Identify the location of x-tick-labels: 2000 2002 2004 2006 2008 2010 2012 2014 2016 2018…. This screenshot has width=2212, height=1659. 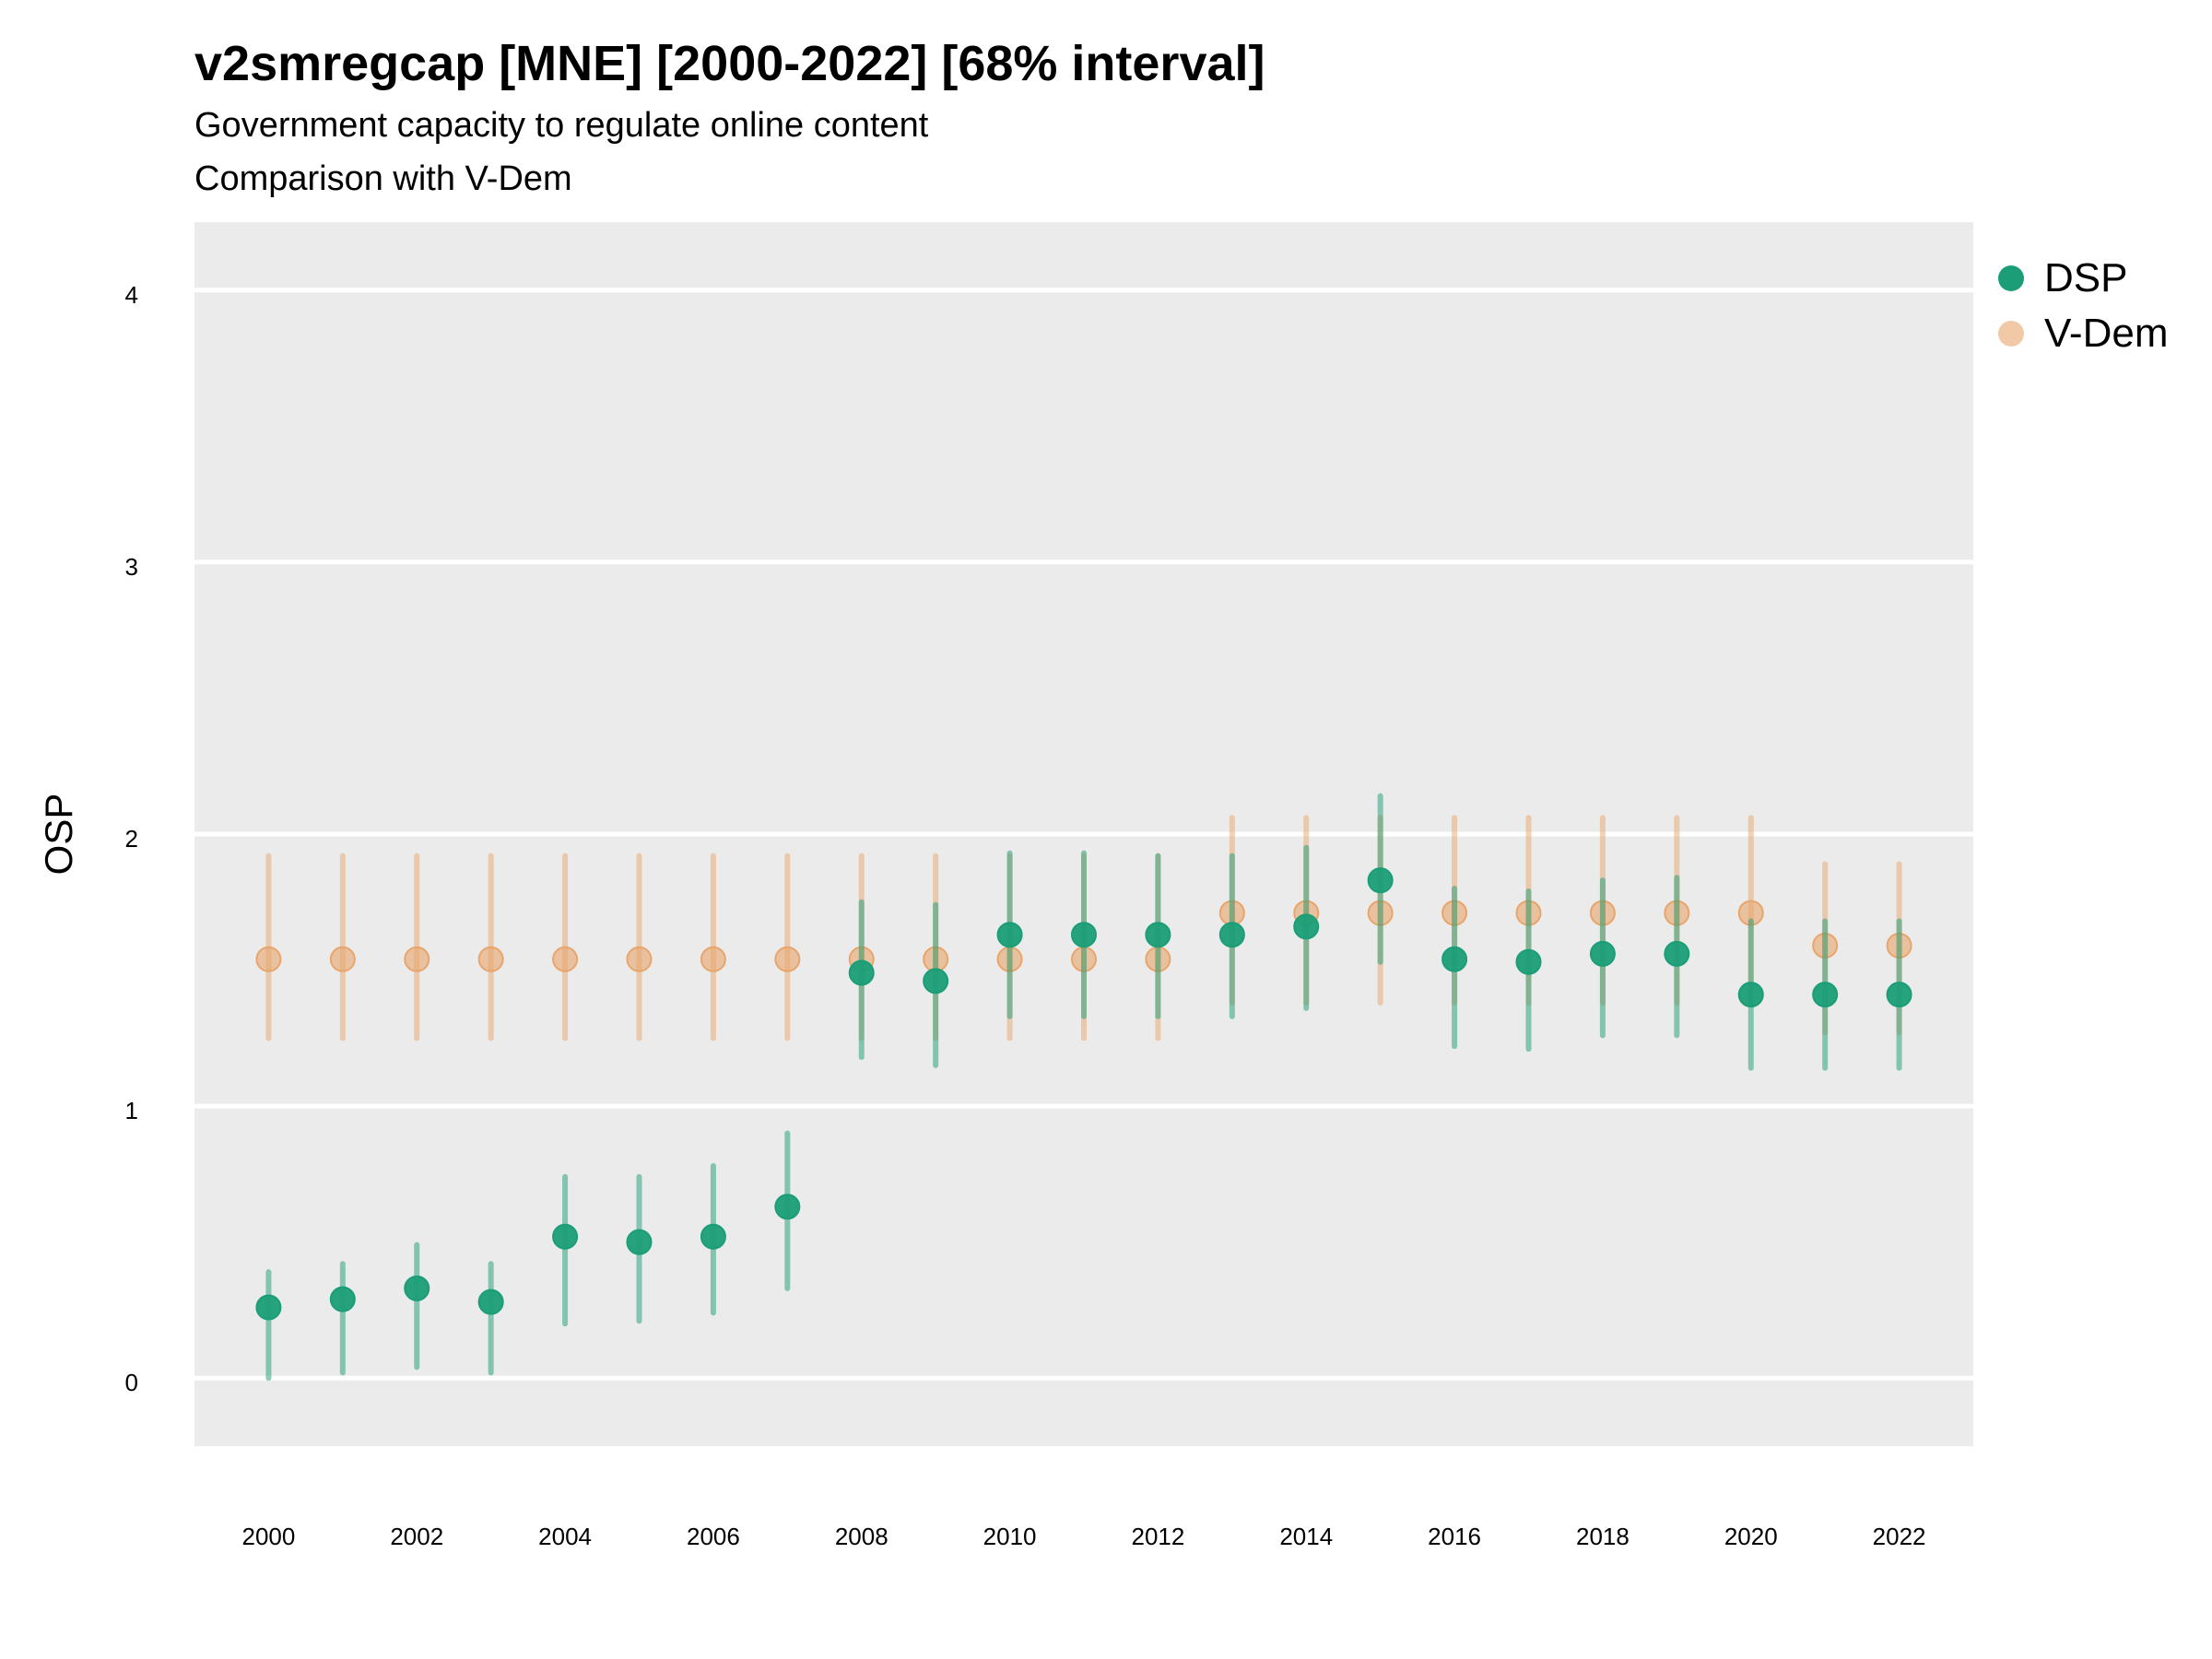
(1083, 1536).